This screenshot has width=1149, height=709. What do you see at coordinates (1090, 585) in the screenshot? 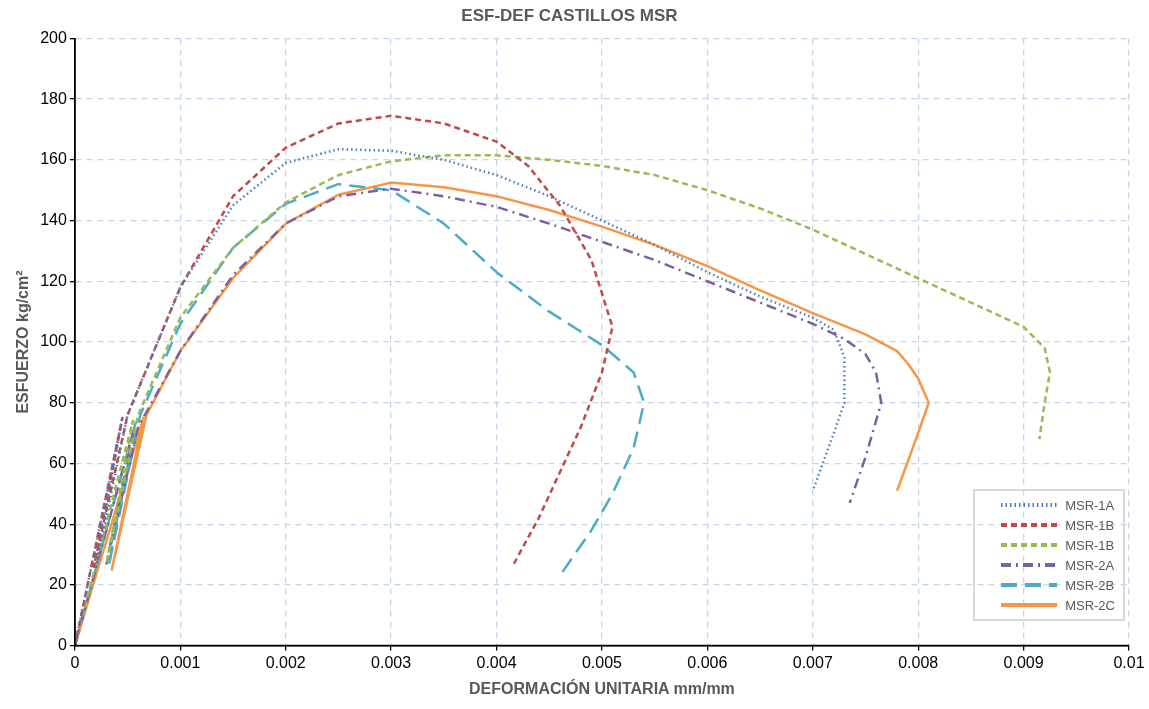
I see `legend-label: MSR-2B` at bounding box center [1090, 585].